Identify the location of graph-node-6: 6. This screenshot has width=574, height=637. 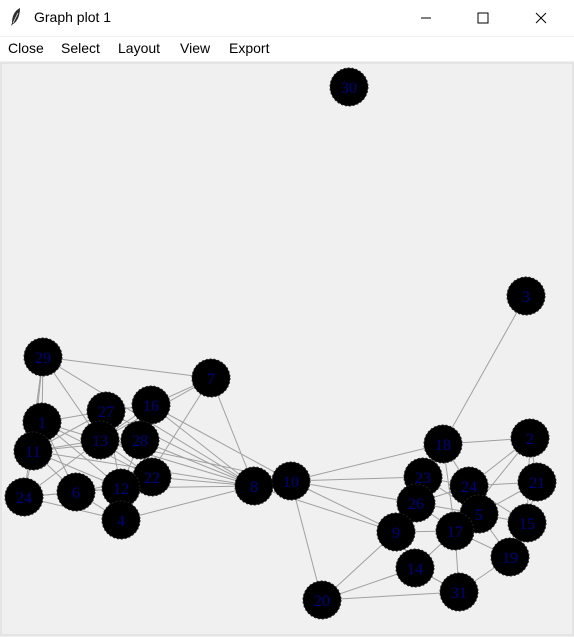
(76, 492).